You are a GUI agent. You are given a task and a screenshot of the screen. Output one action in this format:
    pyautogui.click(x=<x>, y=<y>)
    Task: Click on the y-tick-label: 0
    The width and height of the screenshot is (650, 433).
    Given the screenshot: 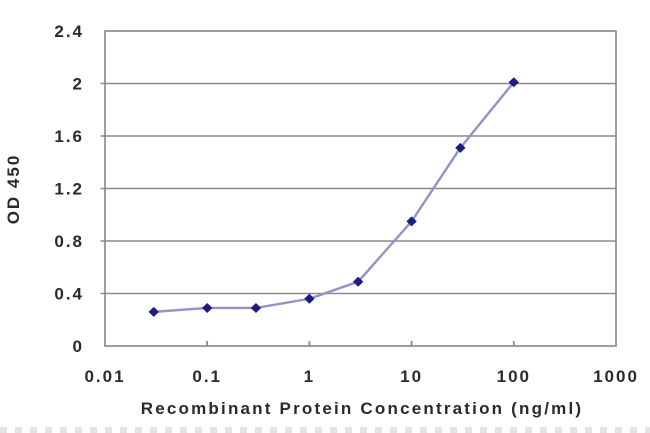 What is the action you would take?
    pyautogui.click(x=78, y=346)
    